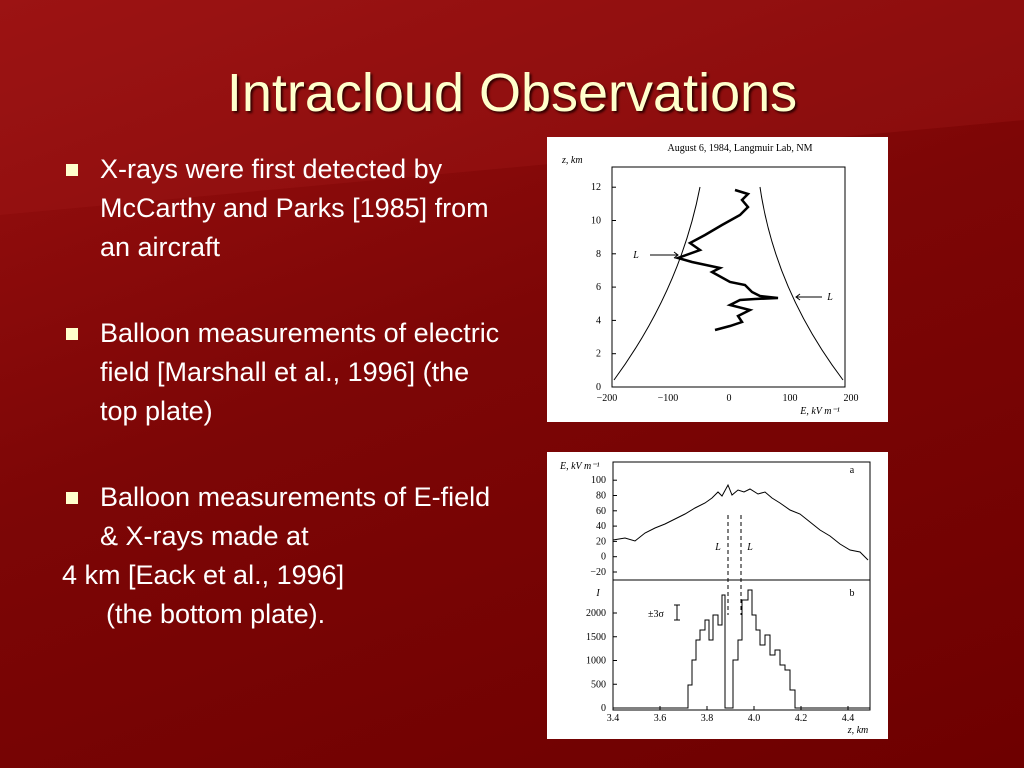 The height and width of the screenshot is (768, 1024). Describe the element at coordinates (668, 398) in the screenshot. I see `label: −100` at that location.